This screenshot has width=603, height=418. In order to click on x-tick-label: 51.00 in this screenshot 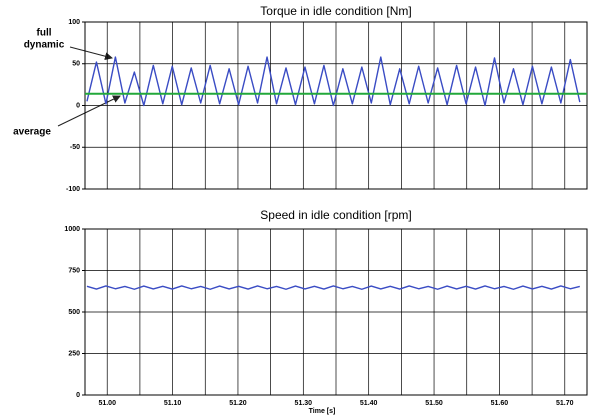, I will do `click(107, 403)`.